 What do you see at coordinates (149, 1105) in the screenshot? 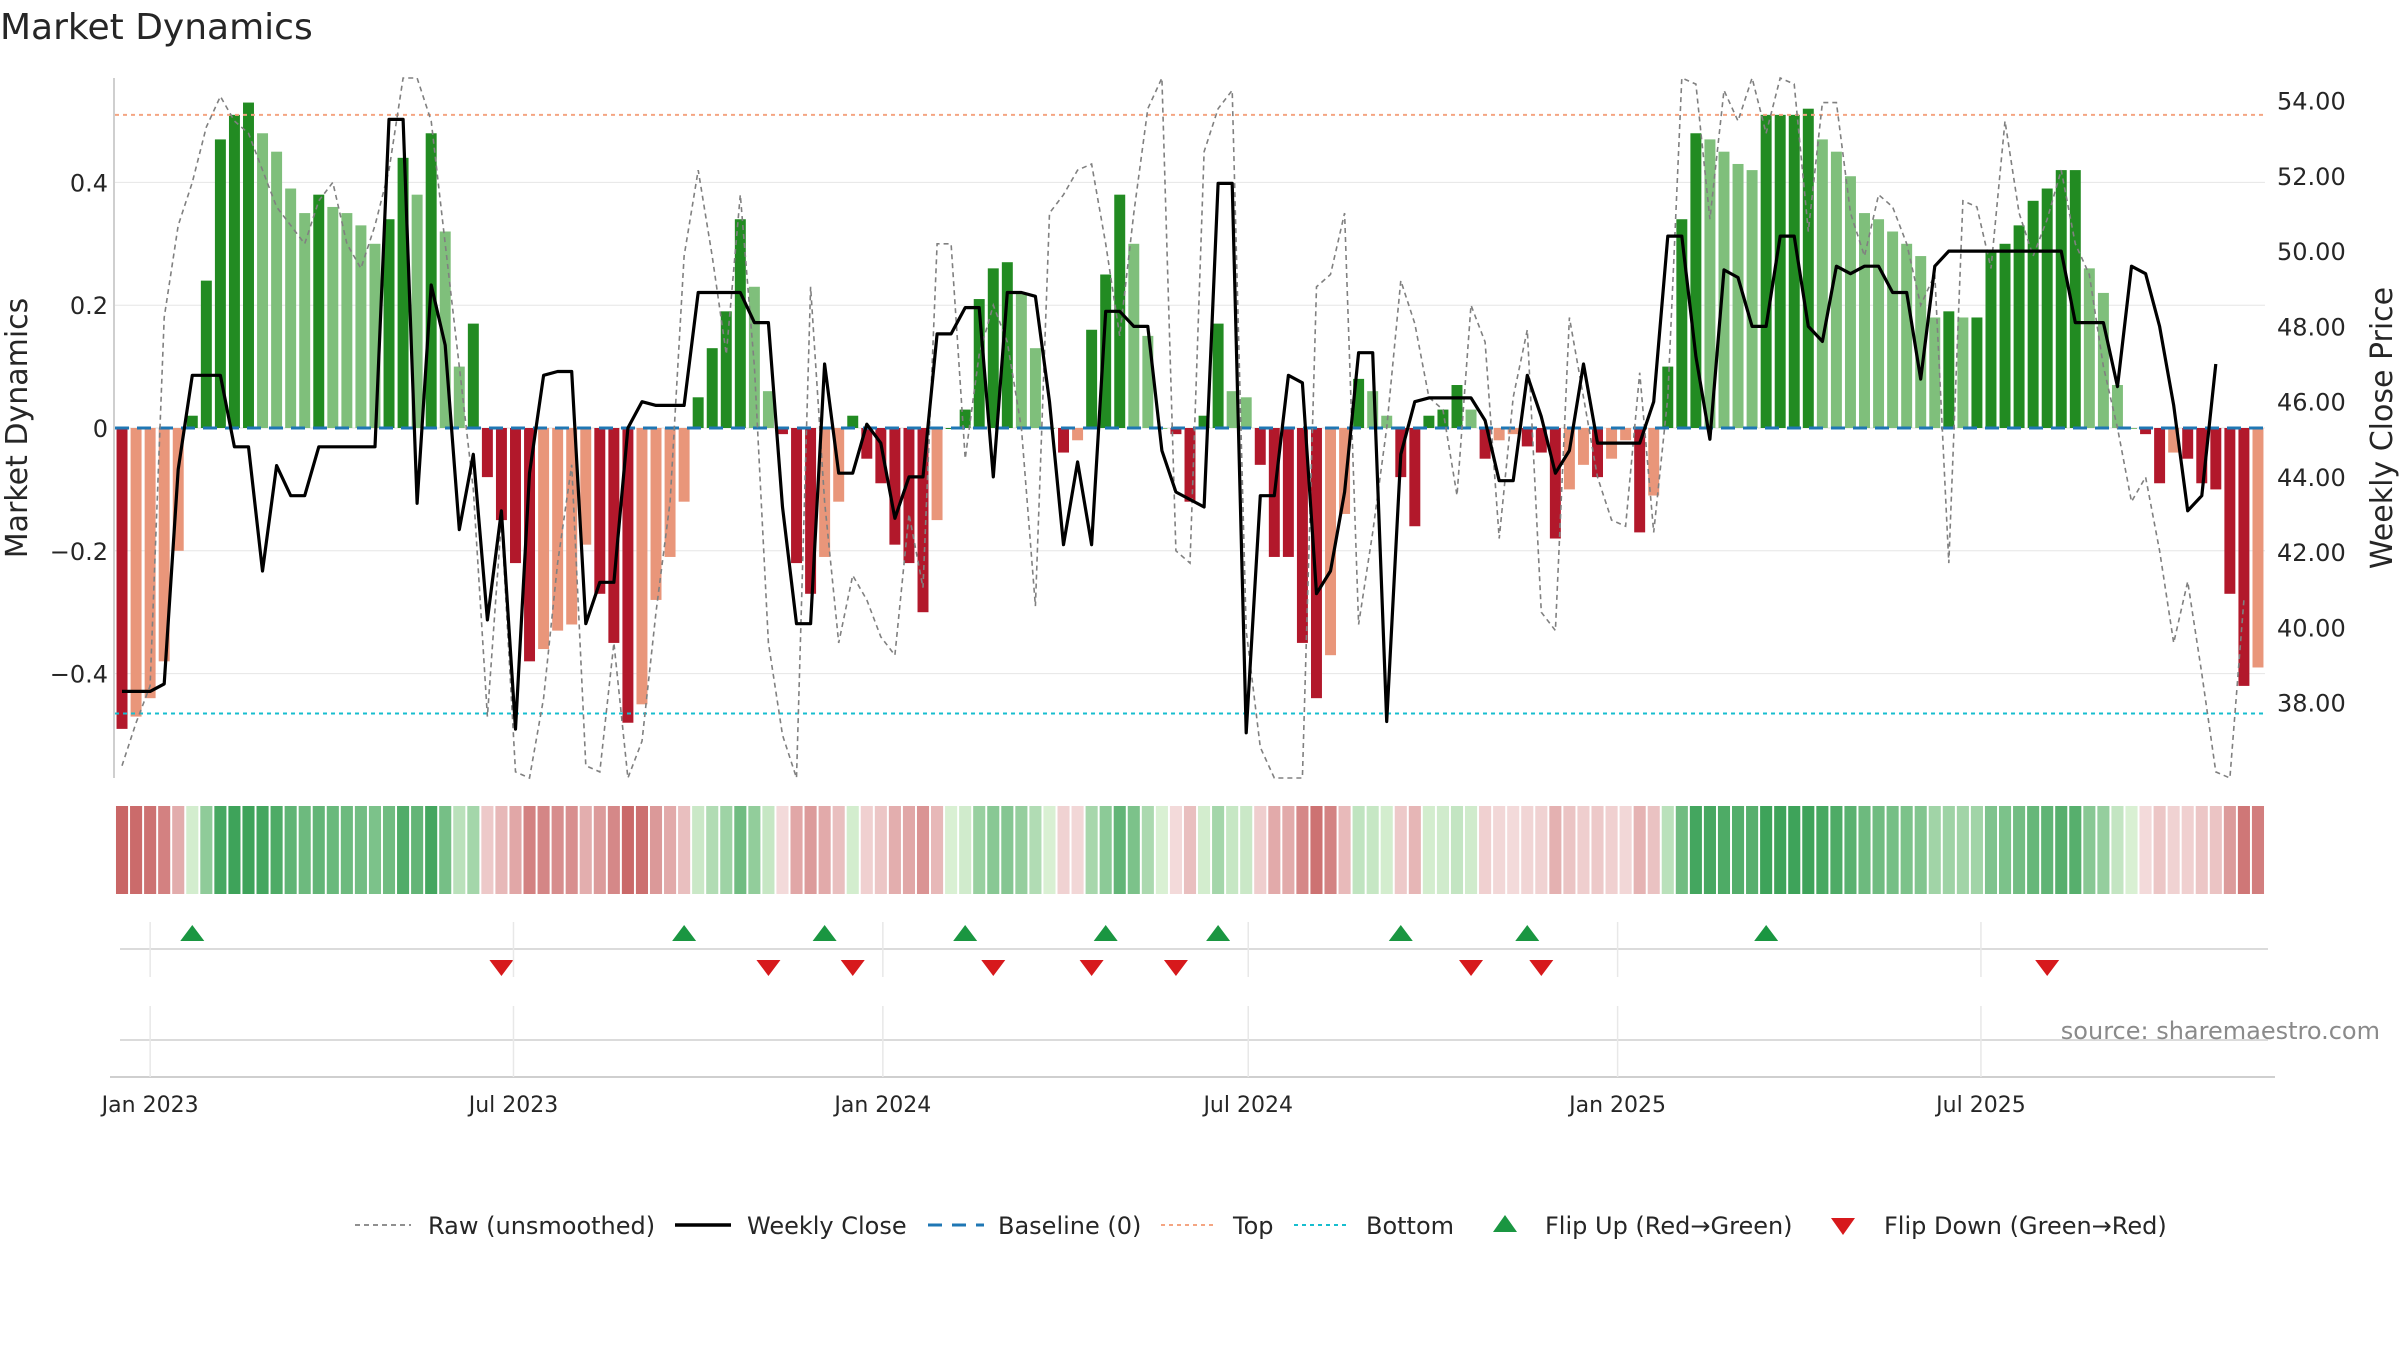
I see `x-tick-label: Jan 2023` at bounding box center [149, 1105].